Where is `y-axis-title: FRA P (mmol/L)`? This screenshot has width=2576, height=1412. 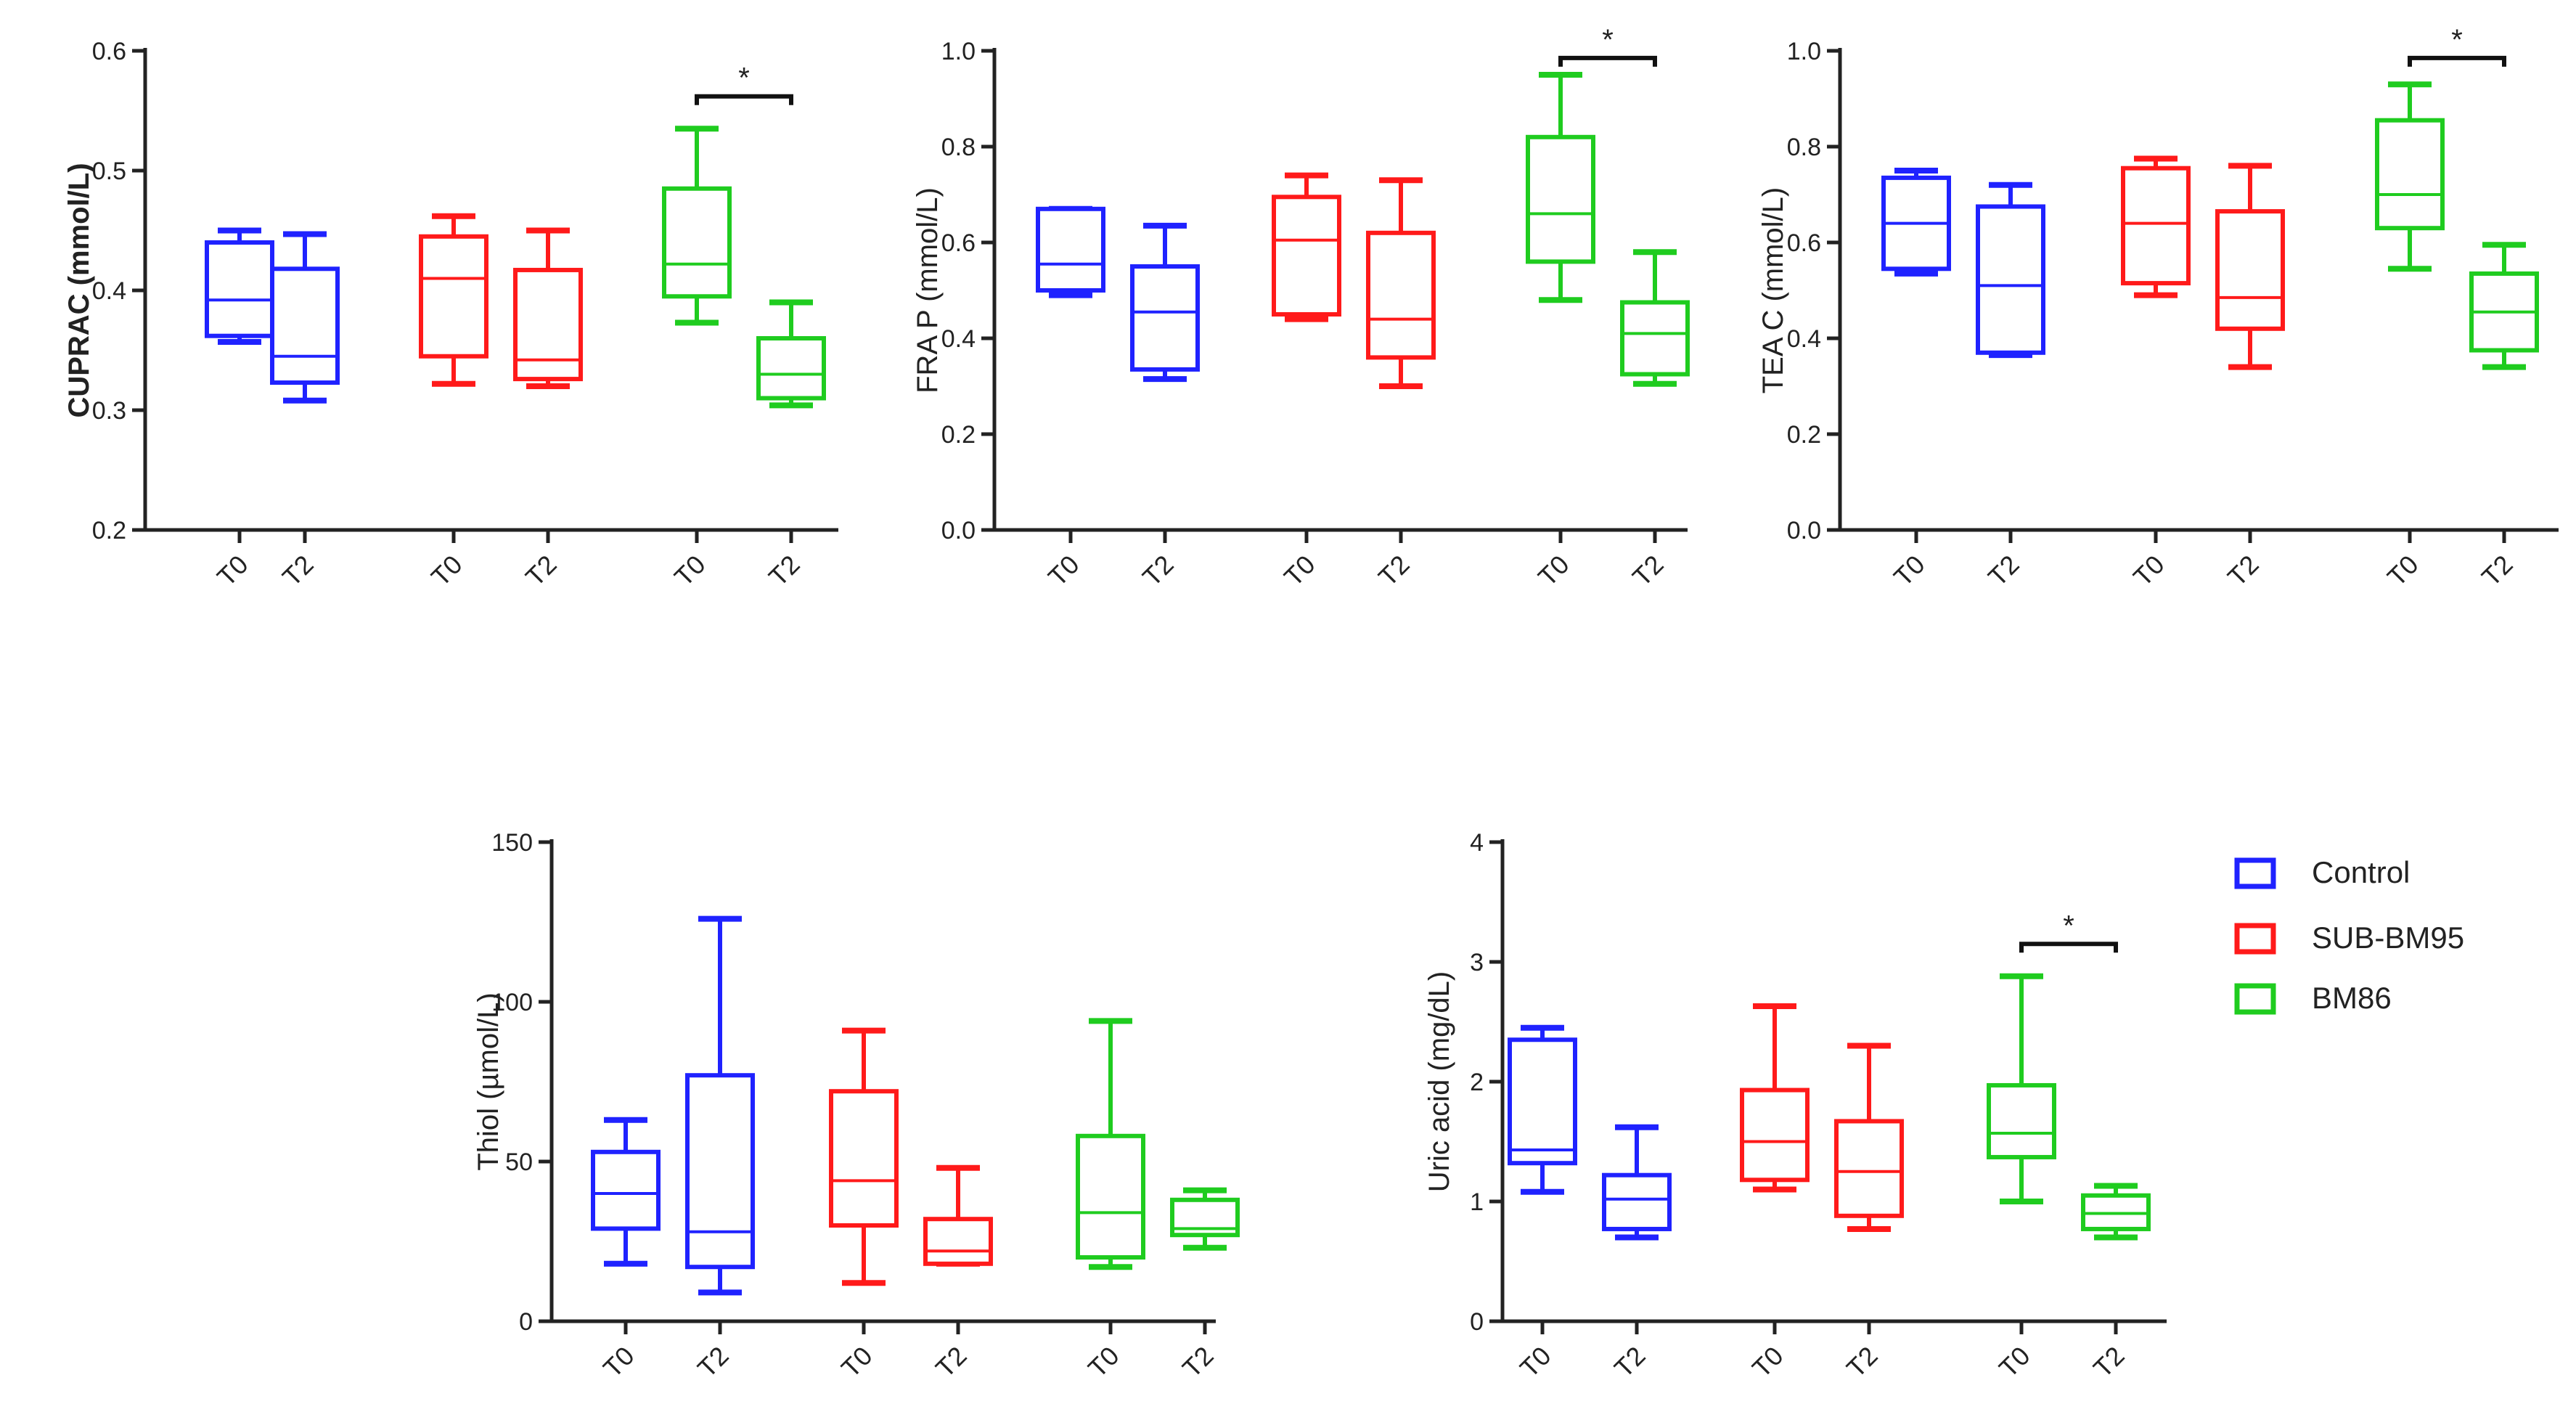 y-axis-title: FRA P (mmol/L) is located at coordinates (928, 290).